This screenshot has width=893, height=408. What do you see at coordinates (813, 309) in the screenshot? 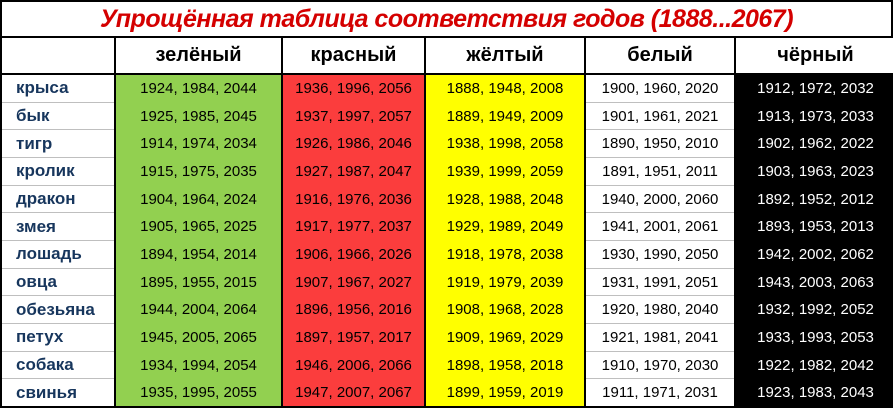
I see `years-cell-black: 1932, 1992, 2052` at bounding box center [813, 309].